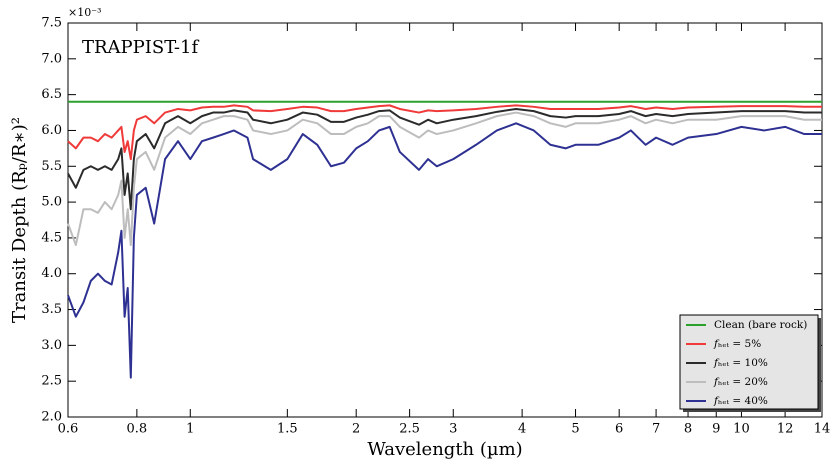 Image resolution: width=840 pixels, height=467 pixels. What do you see at coordinates (619, 429) in the screenshot?
I see `x-tick-label: 6` at bounding box center [619, 429].